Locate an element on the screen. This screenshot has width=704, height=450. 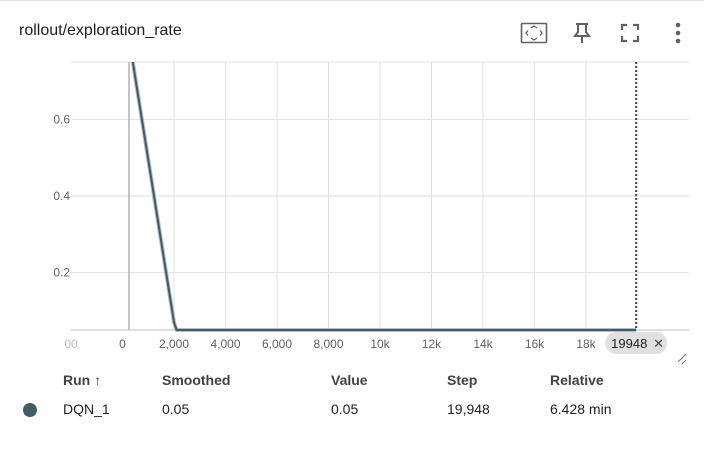
fullscreen-icon is located at coordinates (630, 33).